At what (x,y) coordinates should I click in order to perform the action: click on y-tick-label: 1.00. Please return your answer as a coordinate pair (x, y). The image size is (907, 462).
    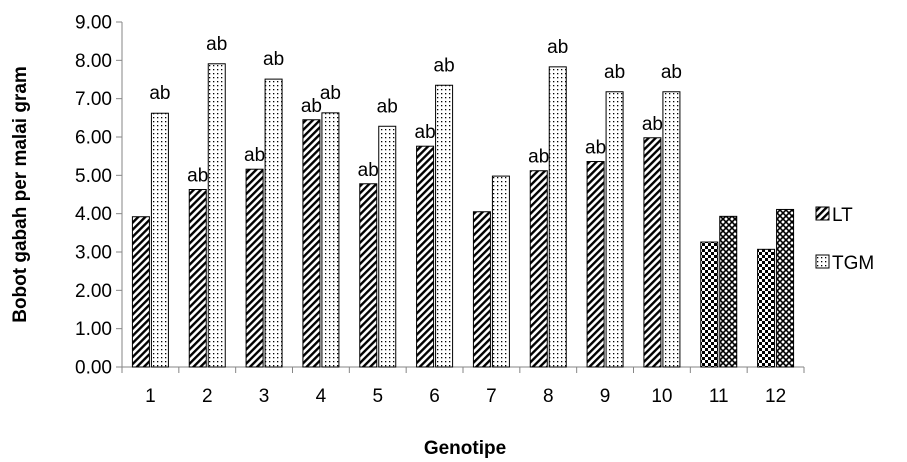
    Looking at the image, I should click on (93, 329).